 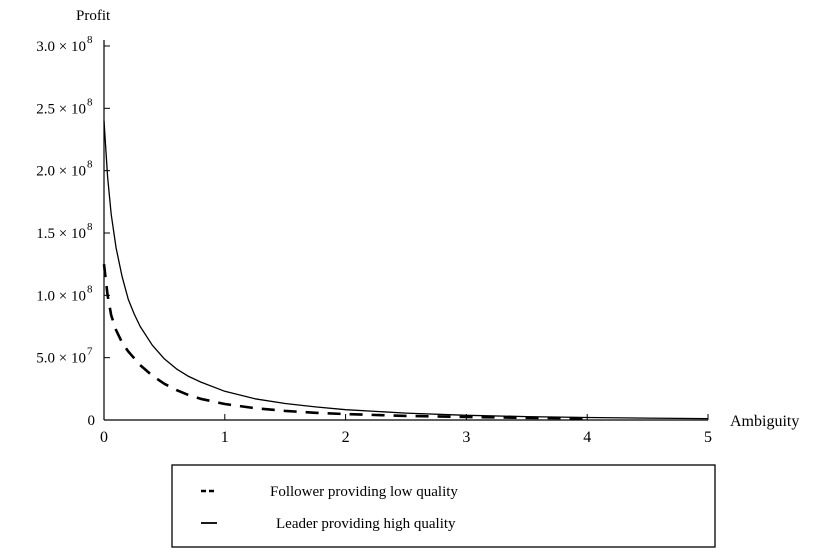 I want to click on x-tick-label: 3, so click(x=466, y=437).